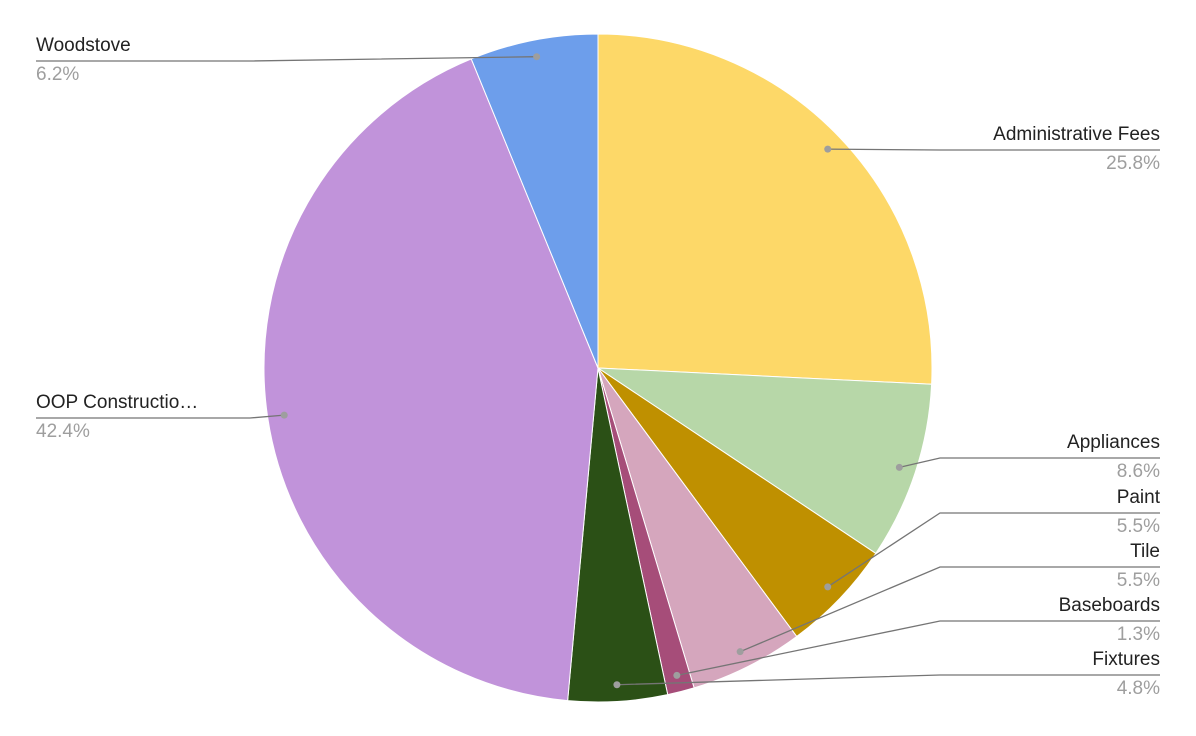 This screenshot has width=1196, height=736. I want to click on slice-value-label: 8.6%, so click(1138, 471).